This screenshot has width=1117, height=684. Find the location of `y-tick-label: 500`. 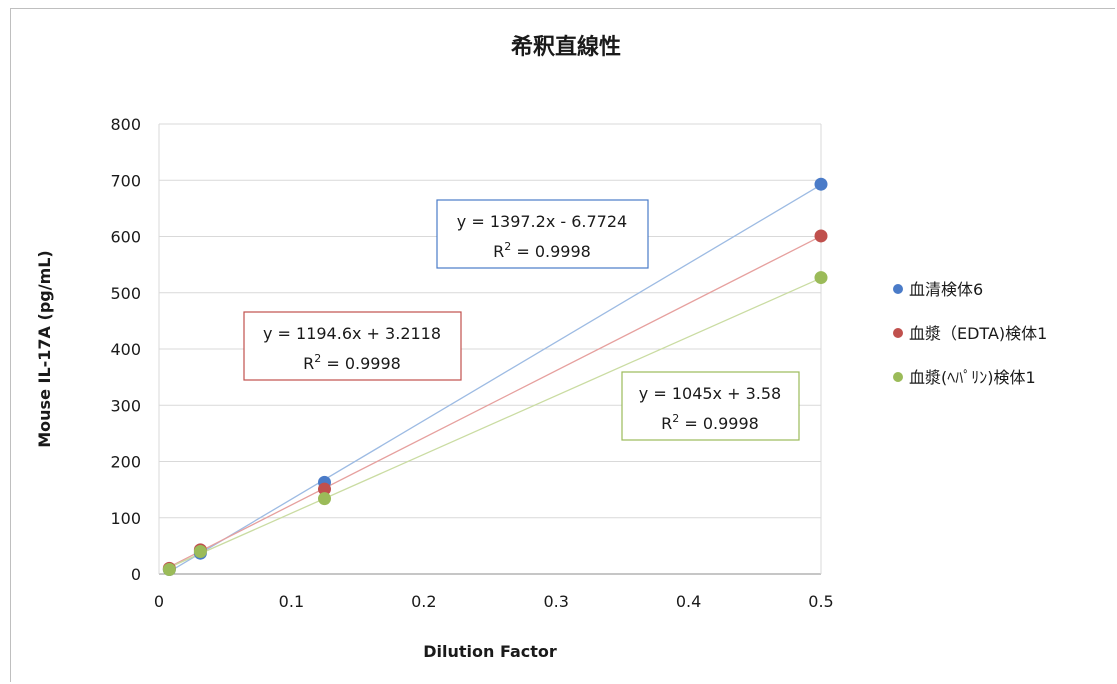

y-tick-label: 500 is located at coordinates (125, 293).